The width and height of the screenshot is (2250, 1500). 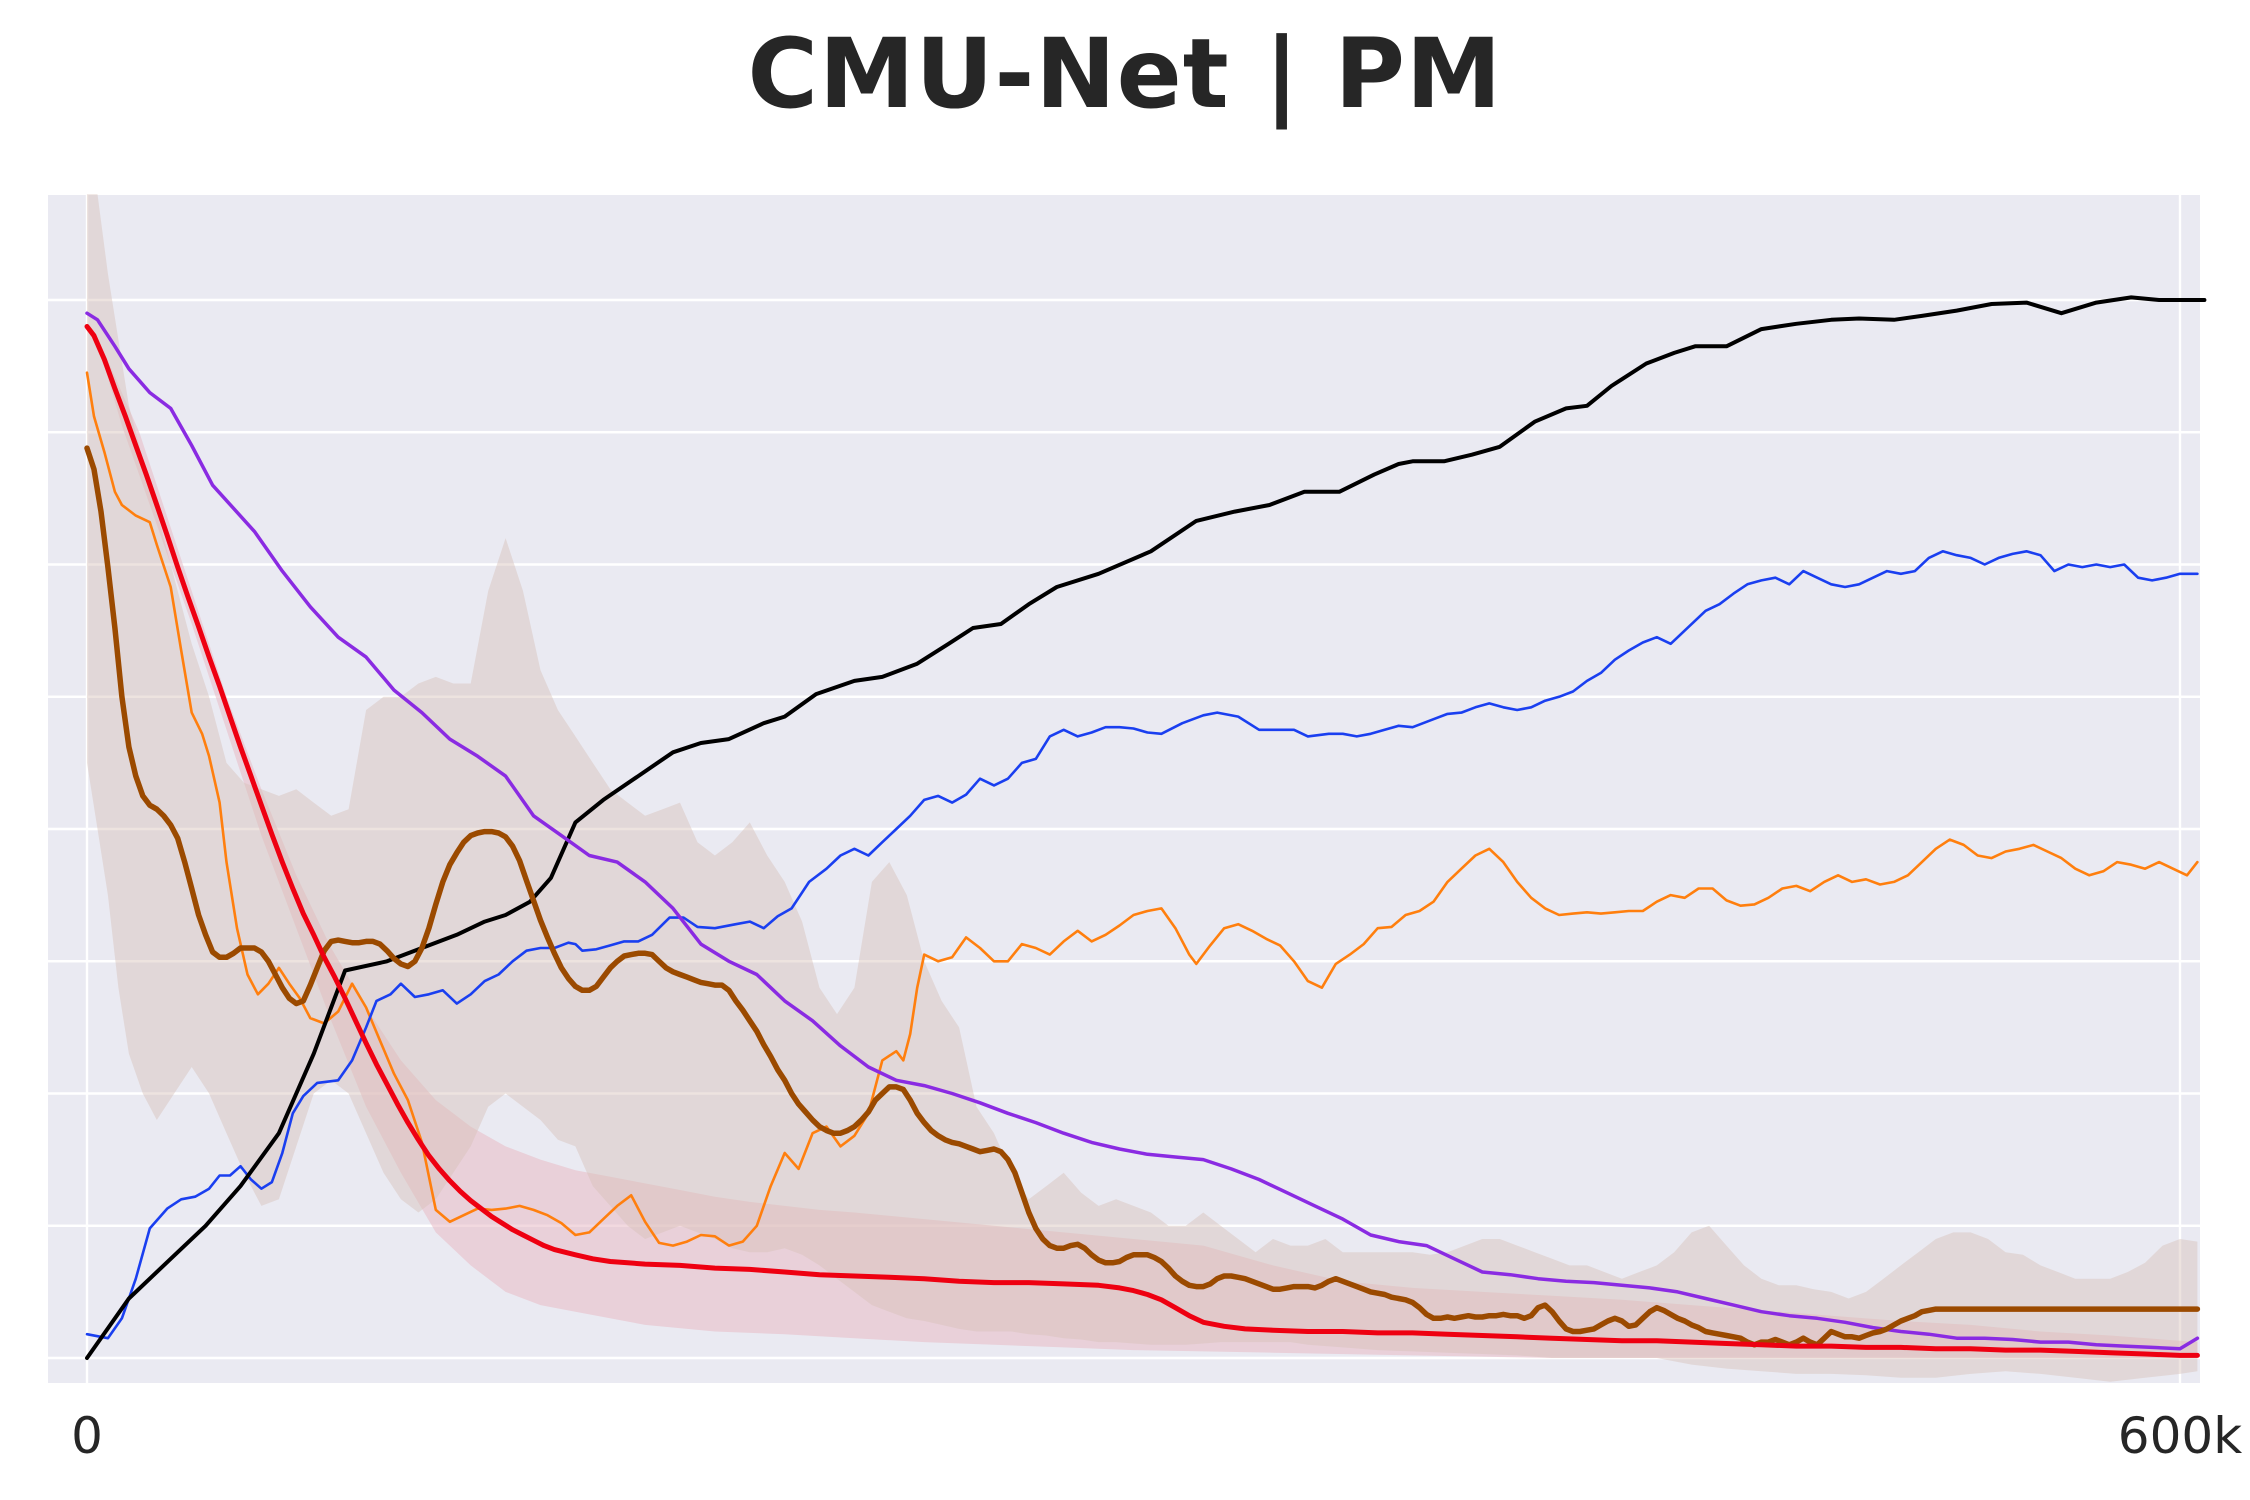 What do you see at coordinates (87, 1436) in the screenshot?
I see `x-tick-label-0: 0` at bounding box center [87, 1436].